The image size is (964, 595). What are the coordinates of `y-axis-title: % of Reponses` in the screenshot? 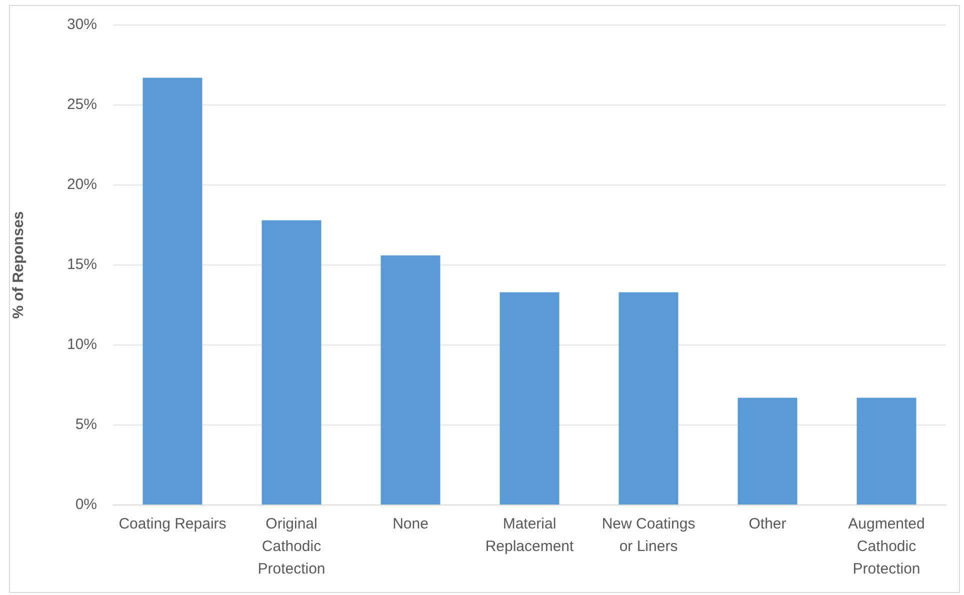 It's located at (19, 265).